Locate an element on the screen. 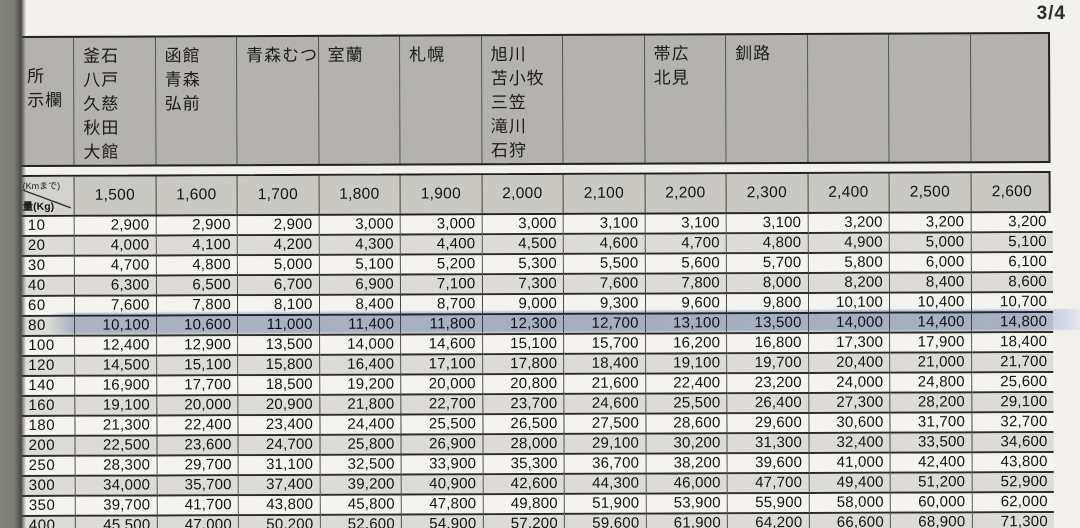 This screenshot has width=1080, height=528. price-cell: 19,200 is located at coordinates (360, 385).